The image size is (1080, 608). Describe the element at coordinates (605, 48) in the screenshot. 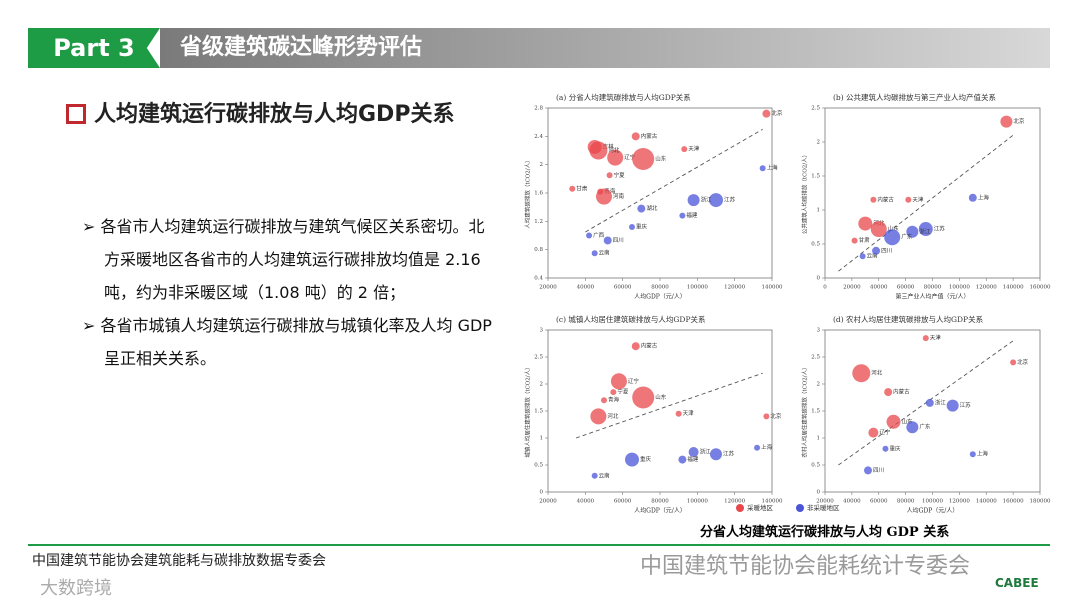

I see `title-bar` at that location.